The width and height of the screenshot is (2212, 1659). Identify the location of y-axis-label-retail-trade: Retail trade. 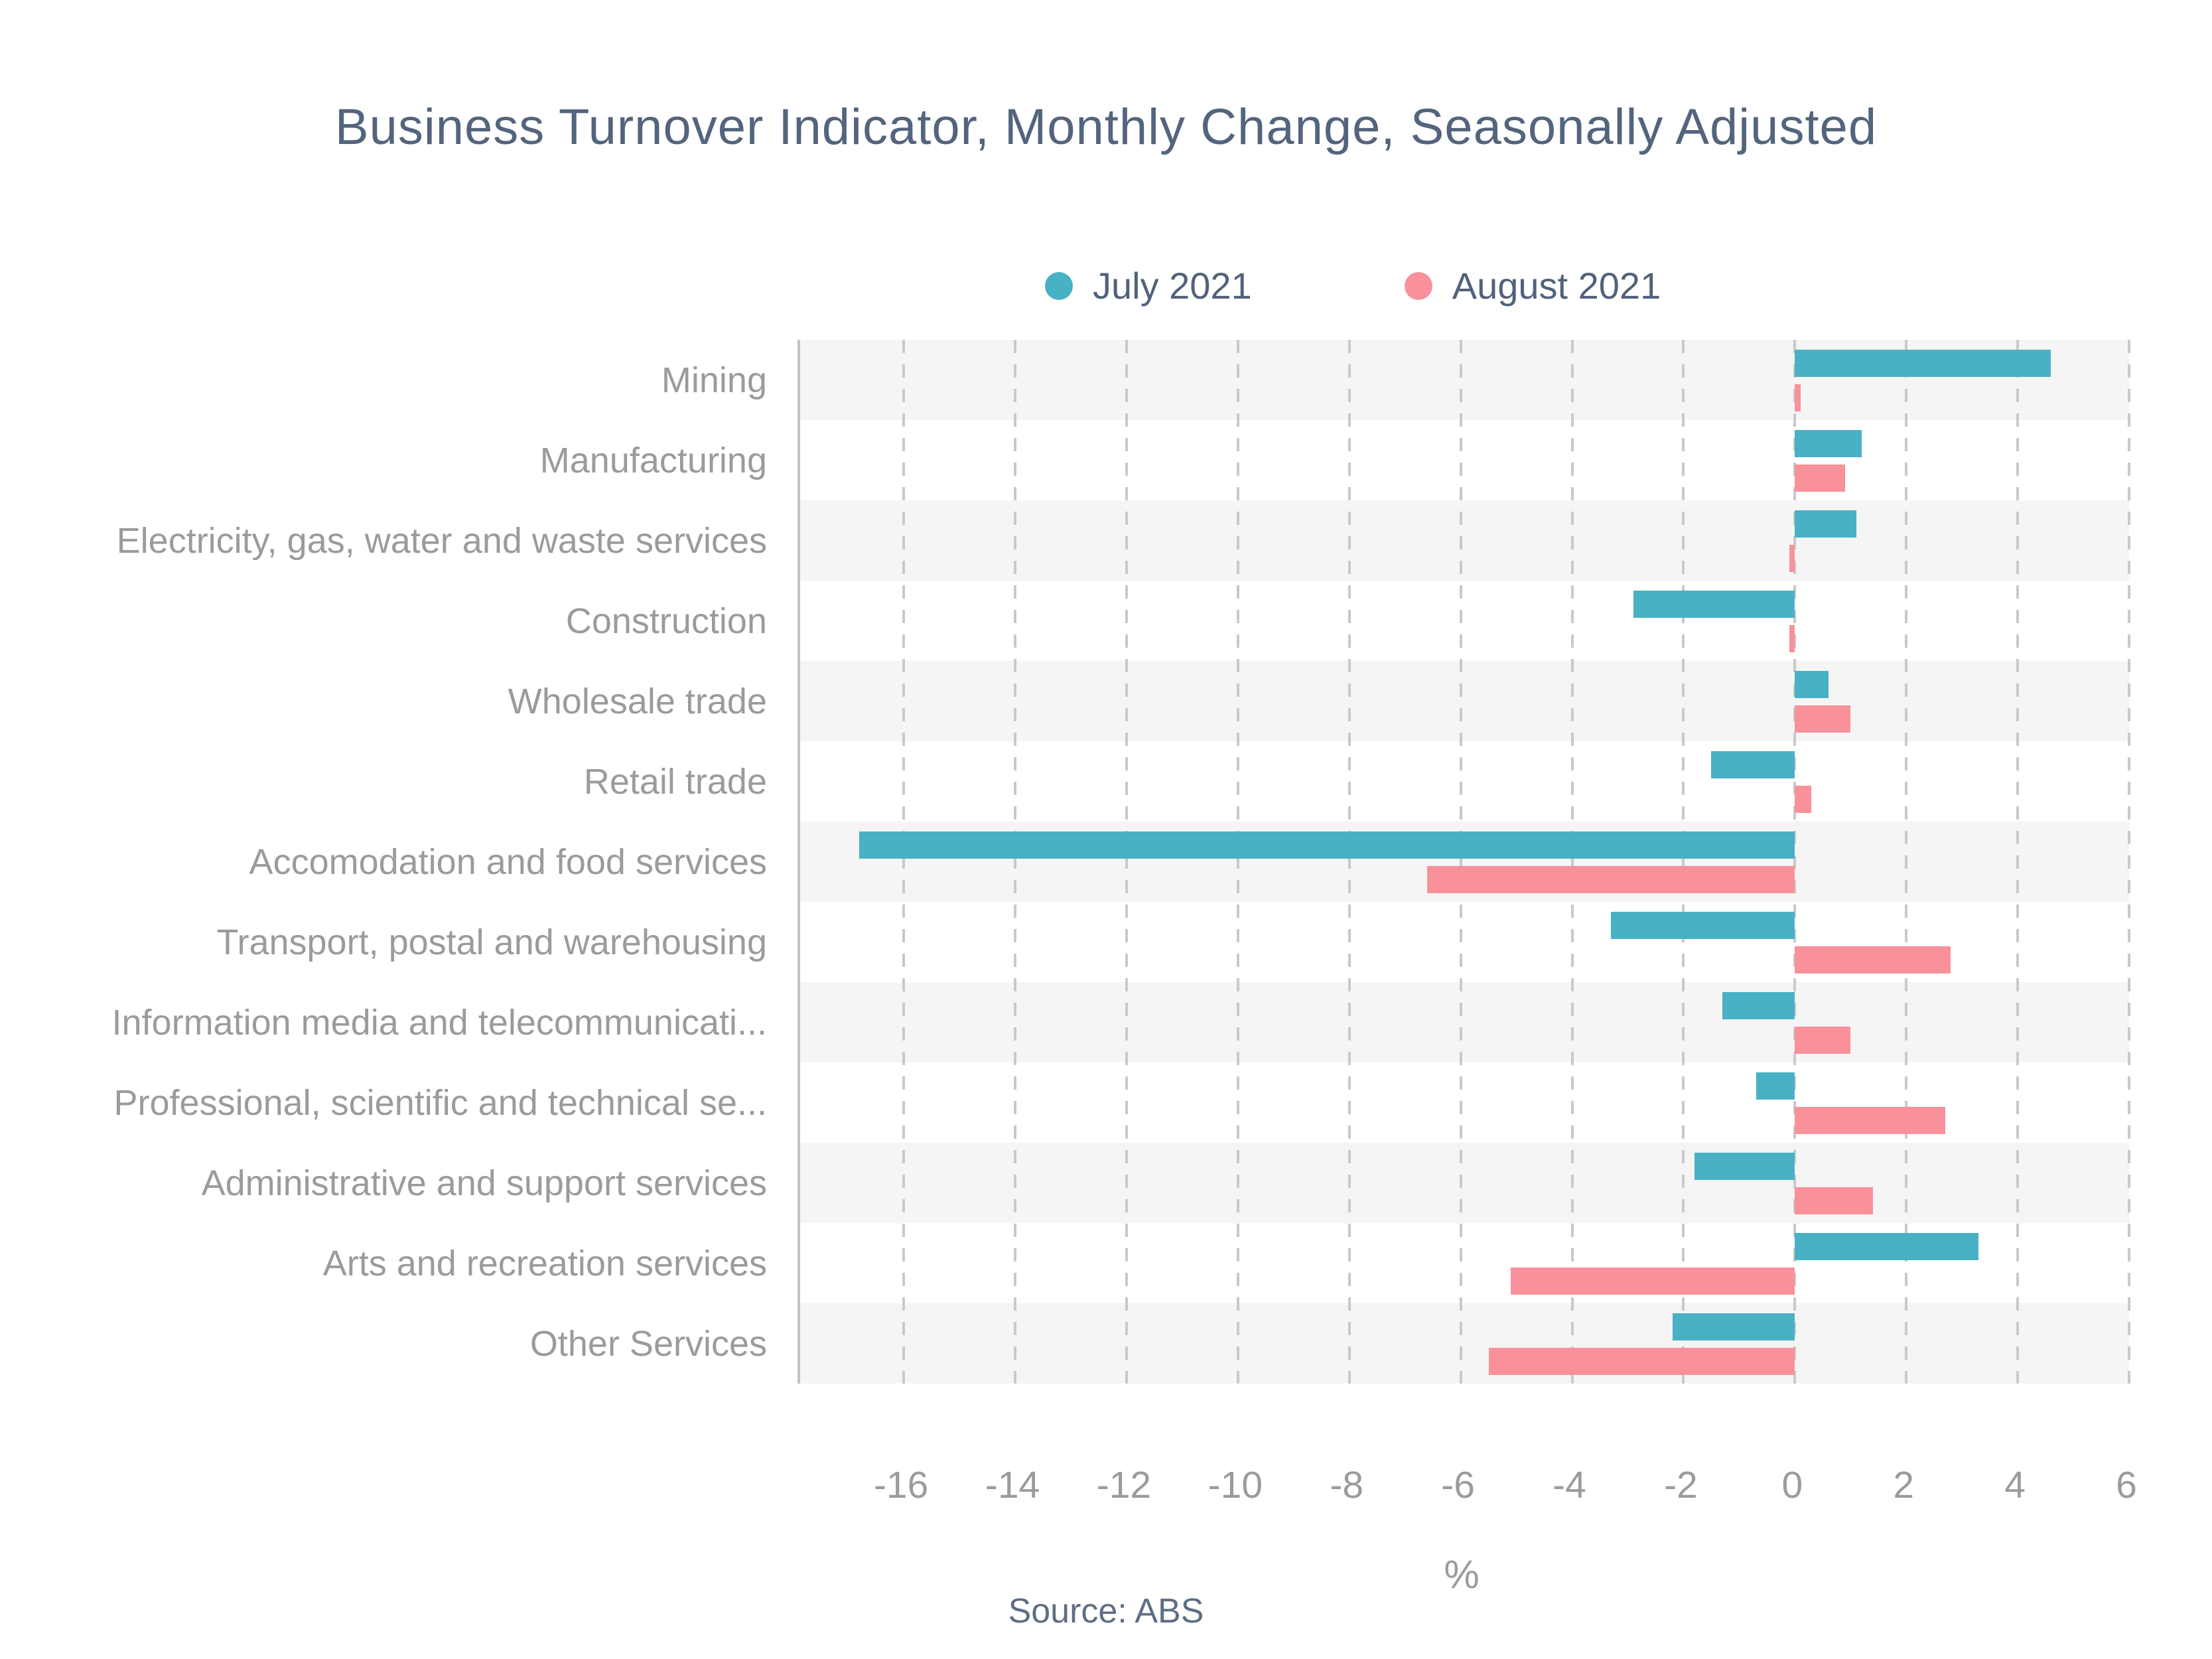
(675, 781).